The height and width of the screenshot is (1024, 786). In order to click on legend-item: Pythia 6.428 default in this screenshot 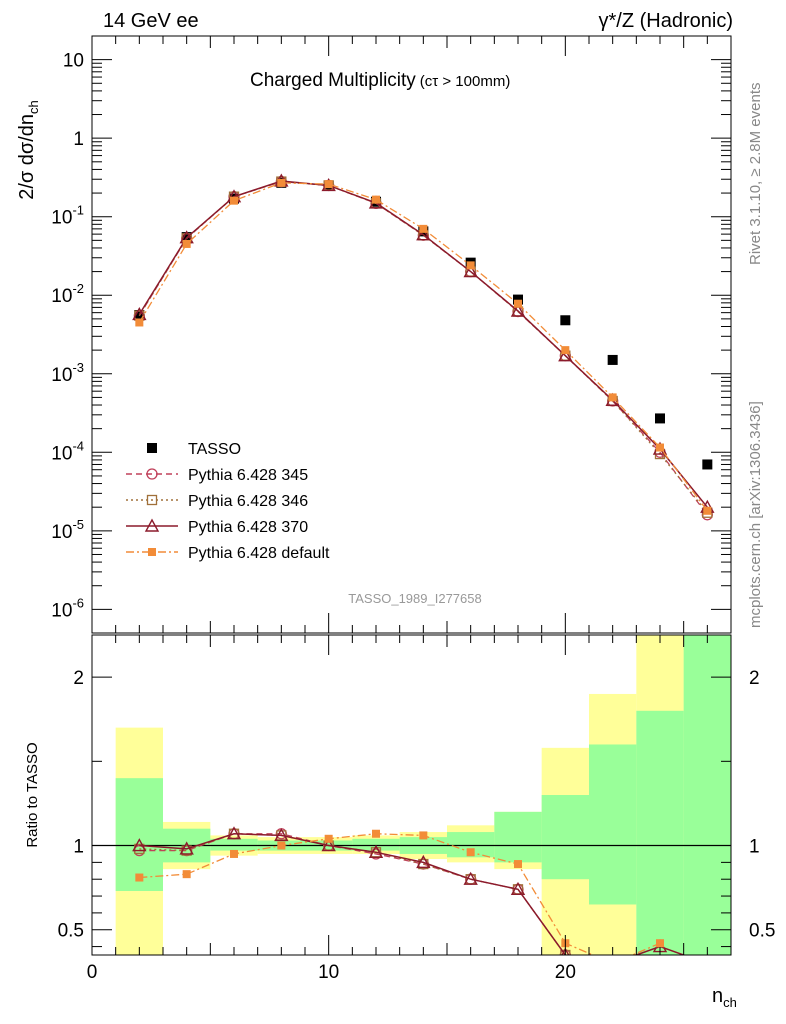, I will do `click(228, 553)`.